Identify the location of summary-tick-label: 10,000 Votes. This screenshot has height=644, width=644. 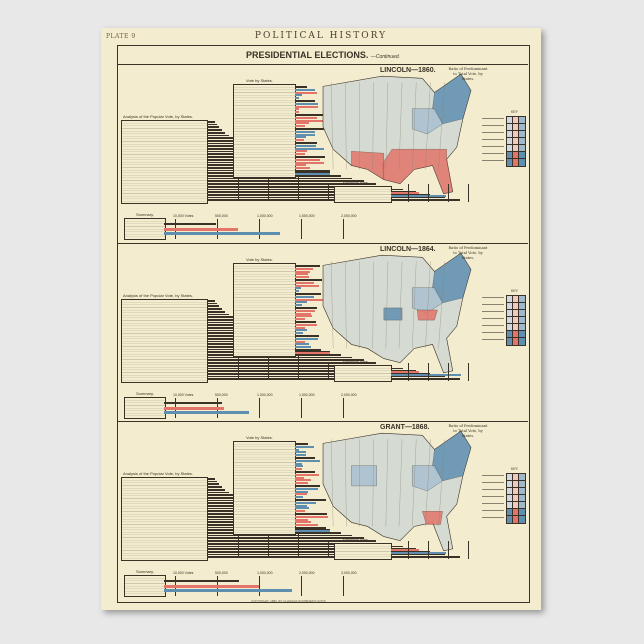
(183, 395).